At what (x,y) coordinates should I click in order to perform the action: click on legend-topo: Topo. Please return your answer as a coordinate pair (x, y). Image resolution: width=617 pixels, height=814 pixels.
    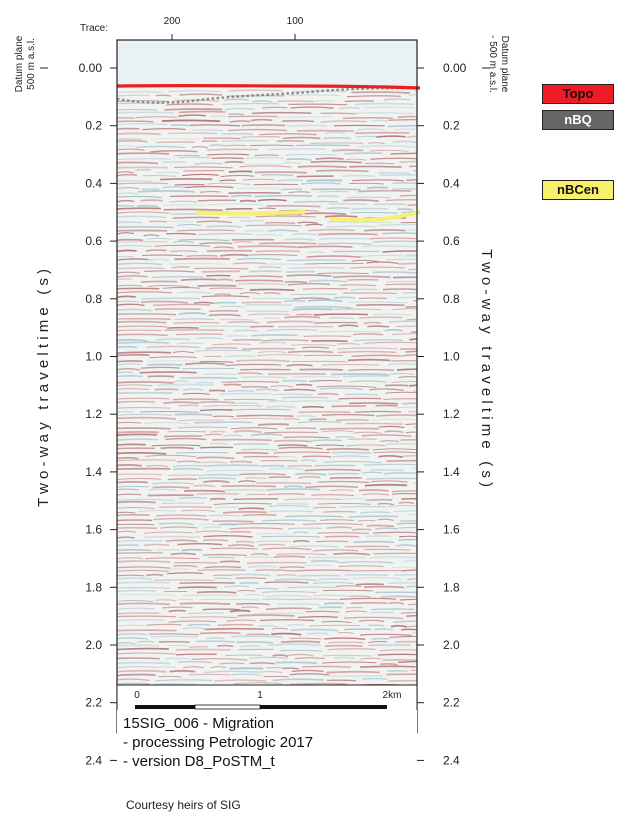
    Looking at the image, I should click on (578, 94).